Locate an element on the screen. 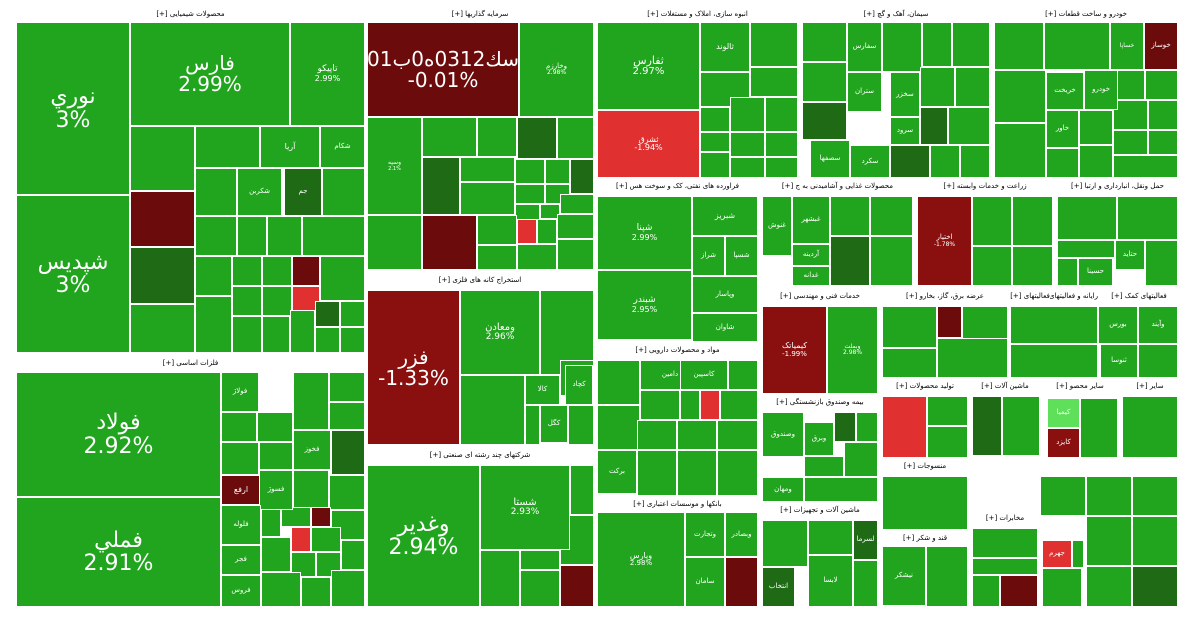 The height and width of the screenshot is (620, 1200). sector-title: خودرو و ساخت قطعات [+] is located at coordinates (1086, 14).